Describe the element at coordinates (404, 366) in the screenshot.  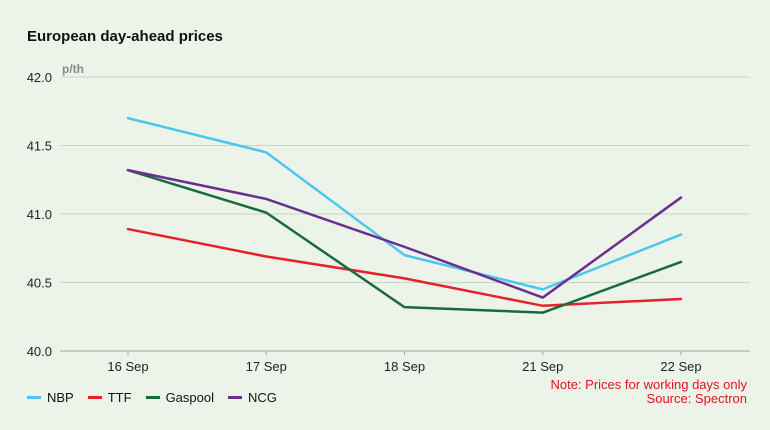
I see `x-tick-label: 18 Sep` at that location.